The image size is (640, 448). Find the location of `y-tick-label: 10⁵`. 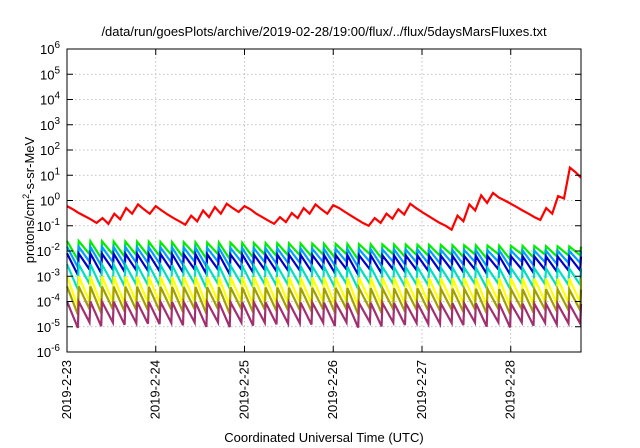

y-tick-label: 10⁵ is located at coordinates (50, 73).